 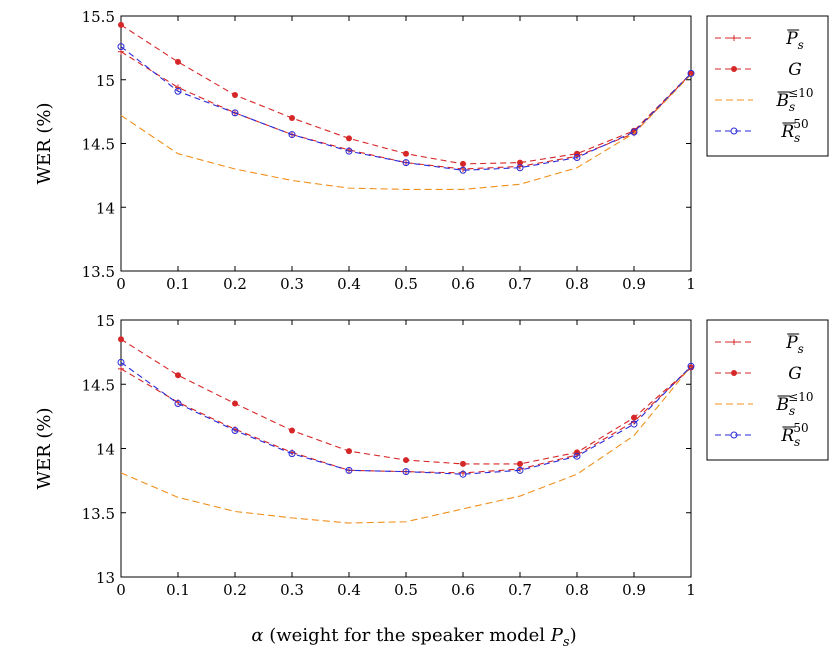 What do you see at coordinates (762, 435) in the screenshot?
I see `legend-entry-Rs_50: Rs50` at bounding box center [762, 435].